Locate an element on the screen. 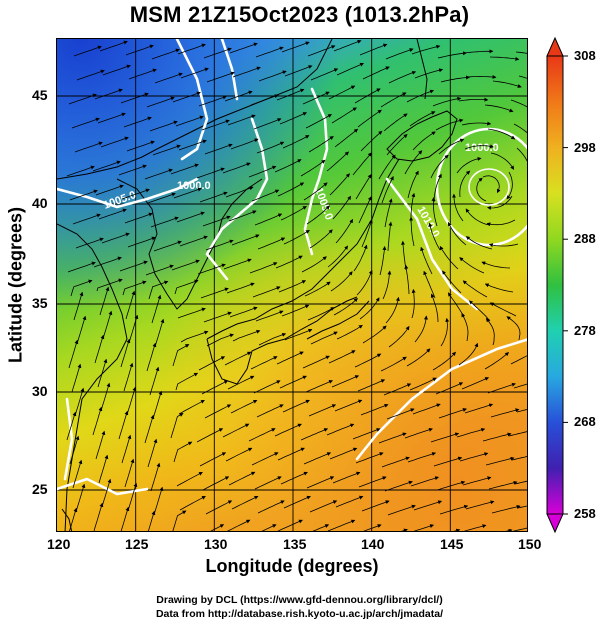  colorbar-top-arrow is located at coordinates (555, 46).